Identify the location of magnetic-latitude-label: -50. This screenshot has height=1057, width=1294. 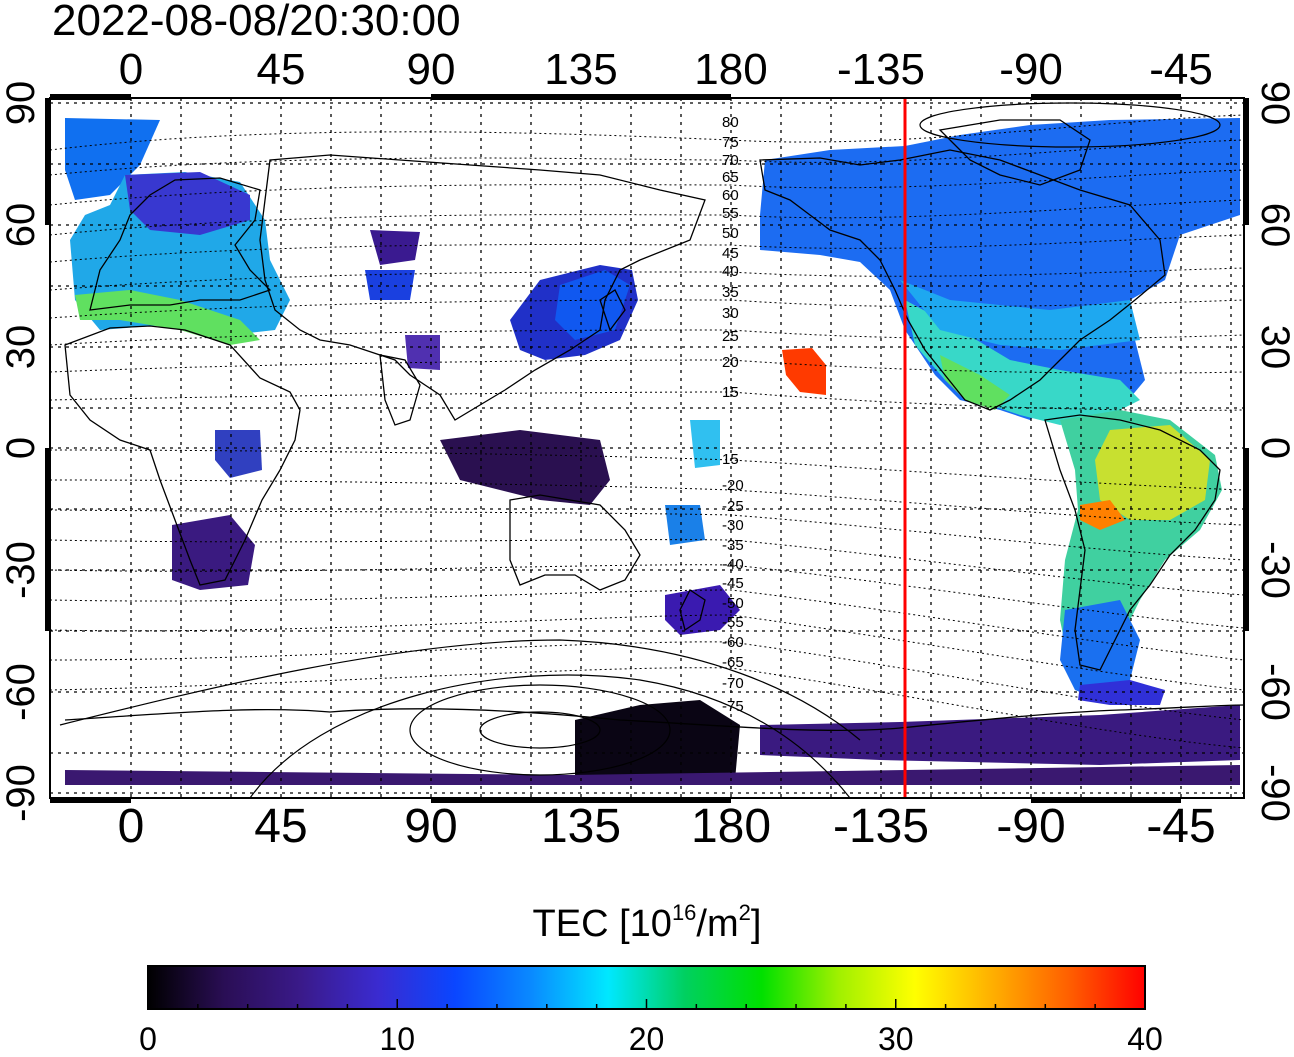
(733, 603).